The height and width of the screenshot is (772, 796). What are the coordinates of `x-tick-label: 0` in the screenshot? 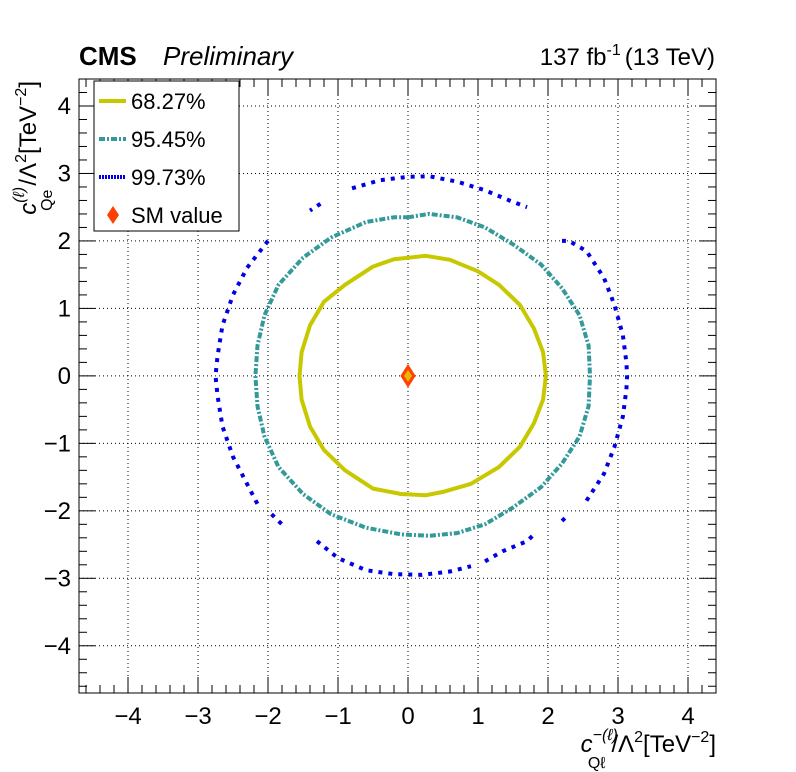 It's located at (407, 716).